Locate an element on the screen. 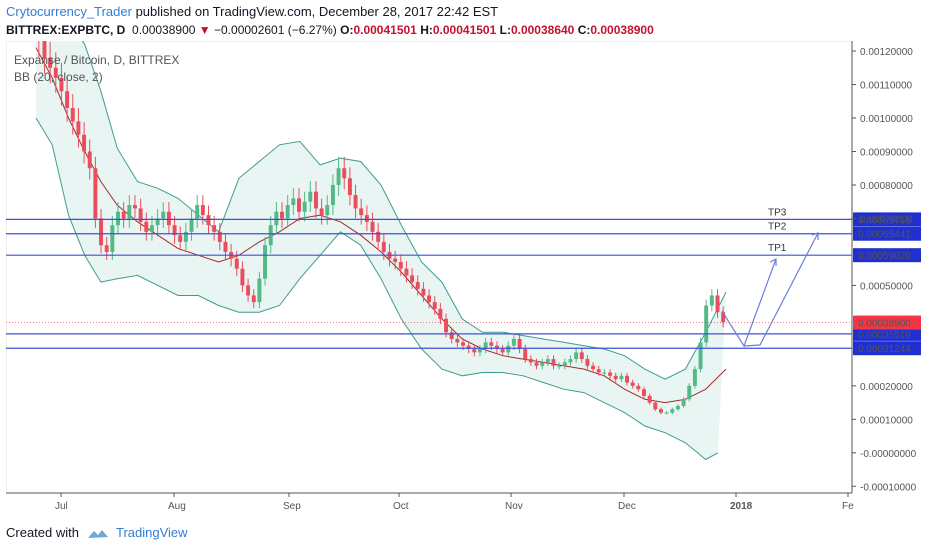  last-price-tag-text: 0.00038900 is located at coordinates (884, 324).